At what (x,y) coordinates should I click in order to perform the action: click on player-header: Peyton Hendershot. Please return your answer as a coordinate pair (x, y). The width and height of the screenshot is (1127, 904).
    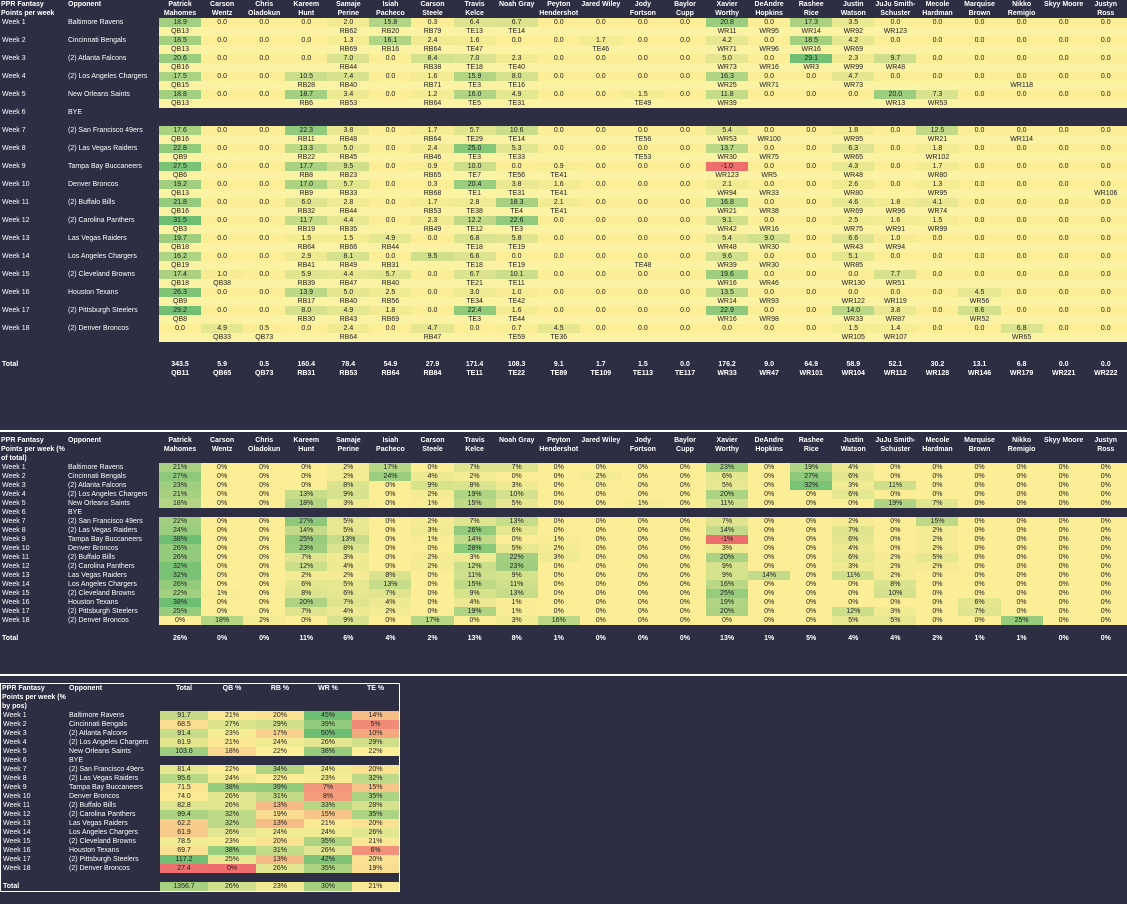
    Looking at the image, I should click on (559, 445).